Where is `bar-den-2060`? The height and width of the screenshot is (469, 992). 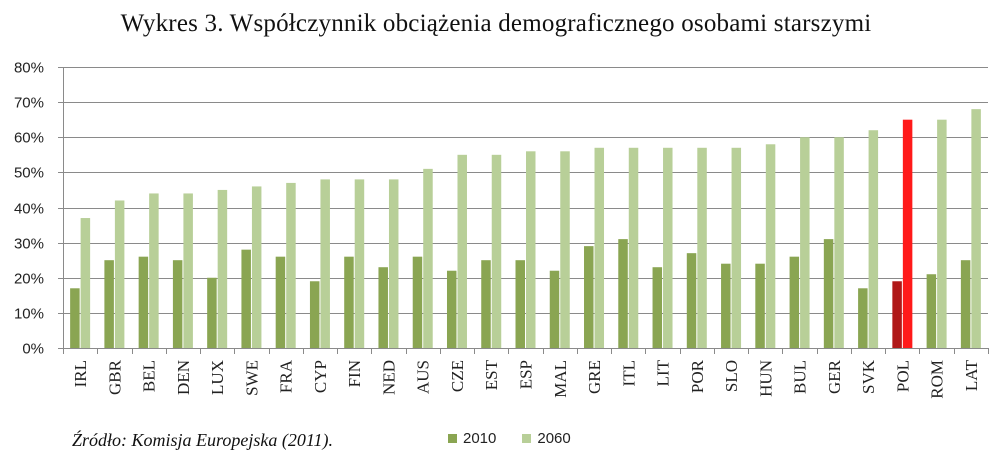
bar-den-2060 is located at coordinates (188, 270).